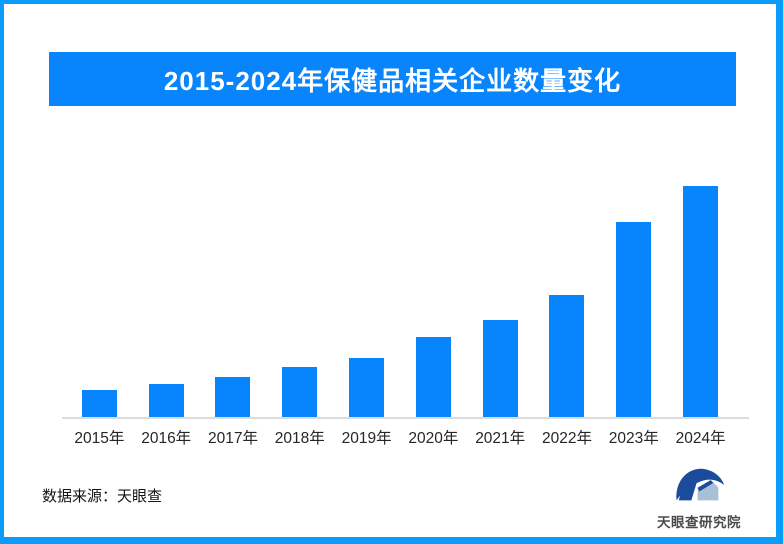 Image resolution: width=783 pixels, height=544 pixels. Describe the element at coordinates (233, 397) in the screenshot. I see `bar-2017年` at that location.